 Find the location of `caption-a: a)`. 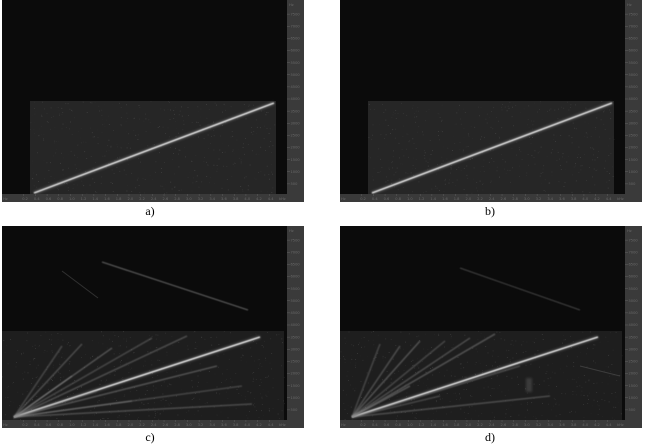

caption-a: a) is located at coordinates (150, 211).